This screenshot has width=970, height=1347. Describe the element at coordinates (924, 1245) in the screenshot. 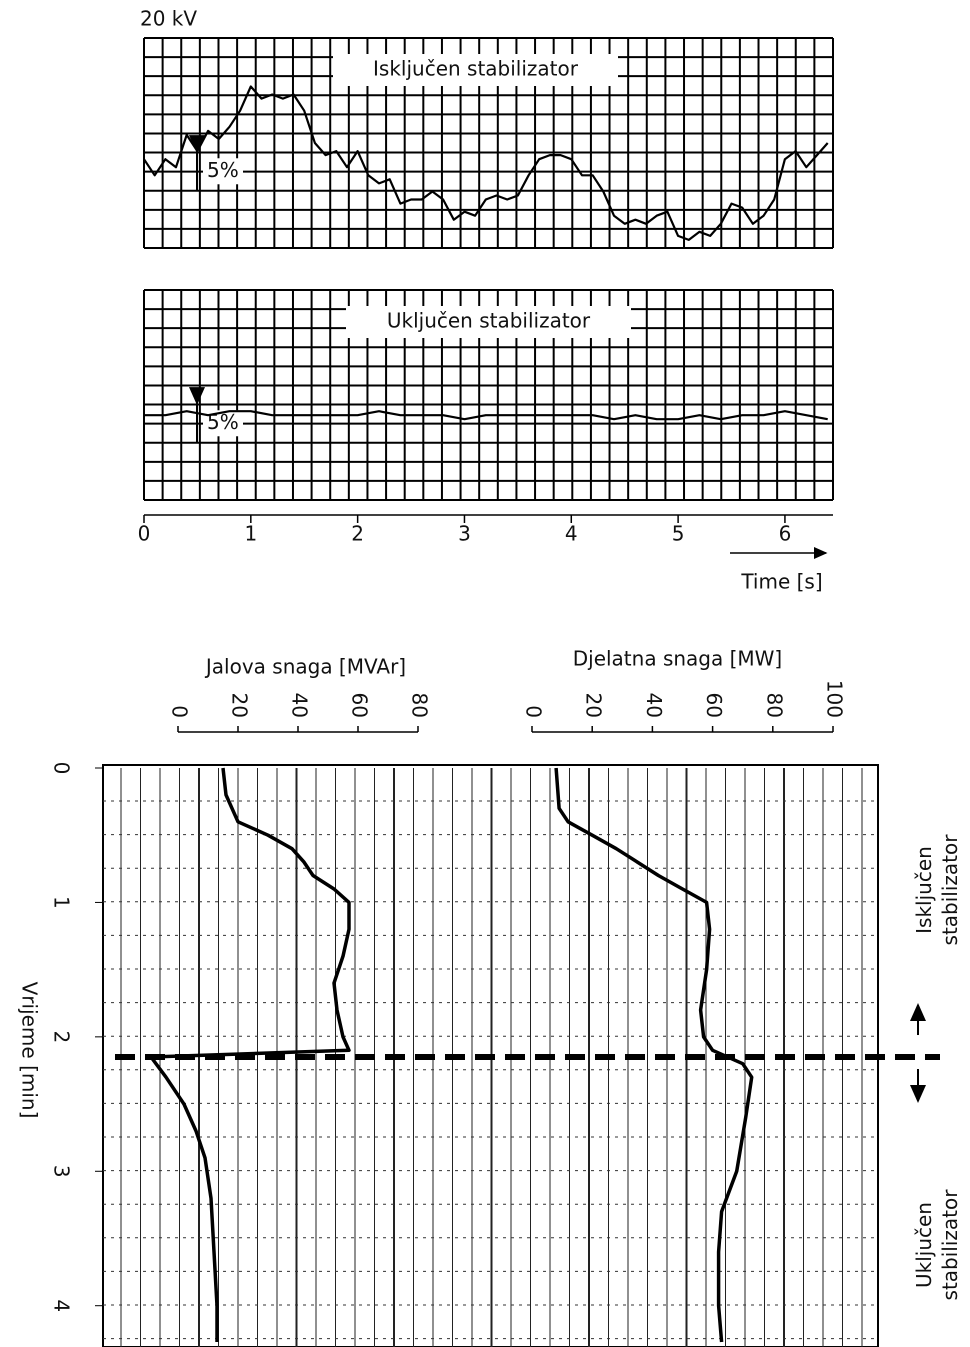

I see `annotation-line: Uključen` at that location.